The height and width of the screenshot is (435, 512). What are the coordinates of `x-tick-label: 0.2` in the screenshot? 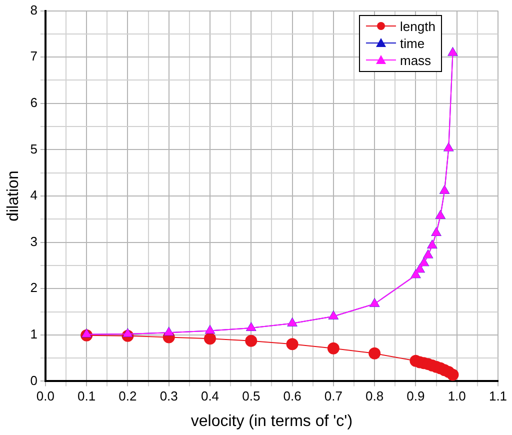 It's located at (127, 396).